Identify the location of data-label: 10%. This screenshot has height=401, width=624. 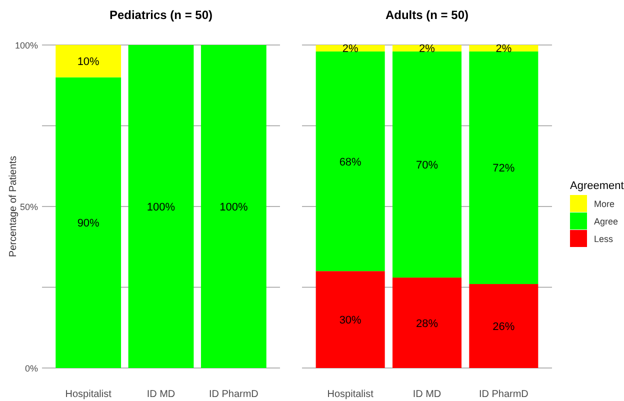
(88, 62).